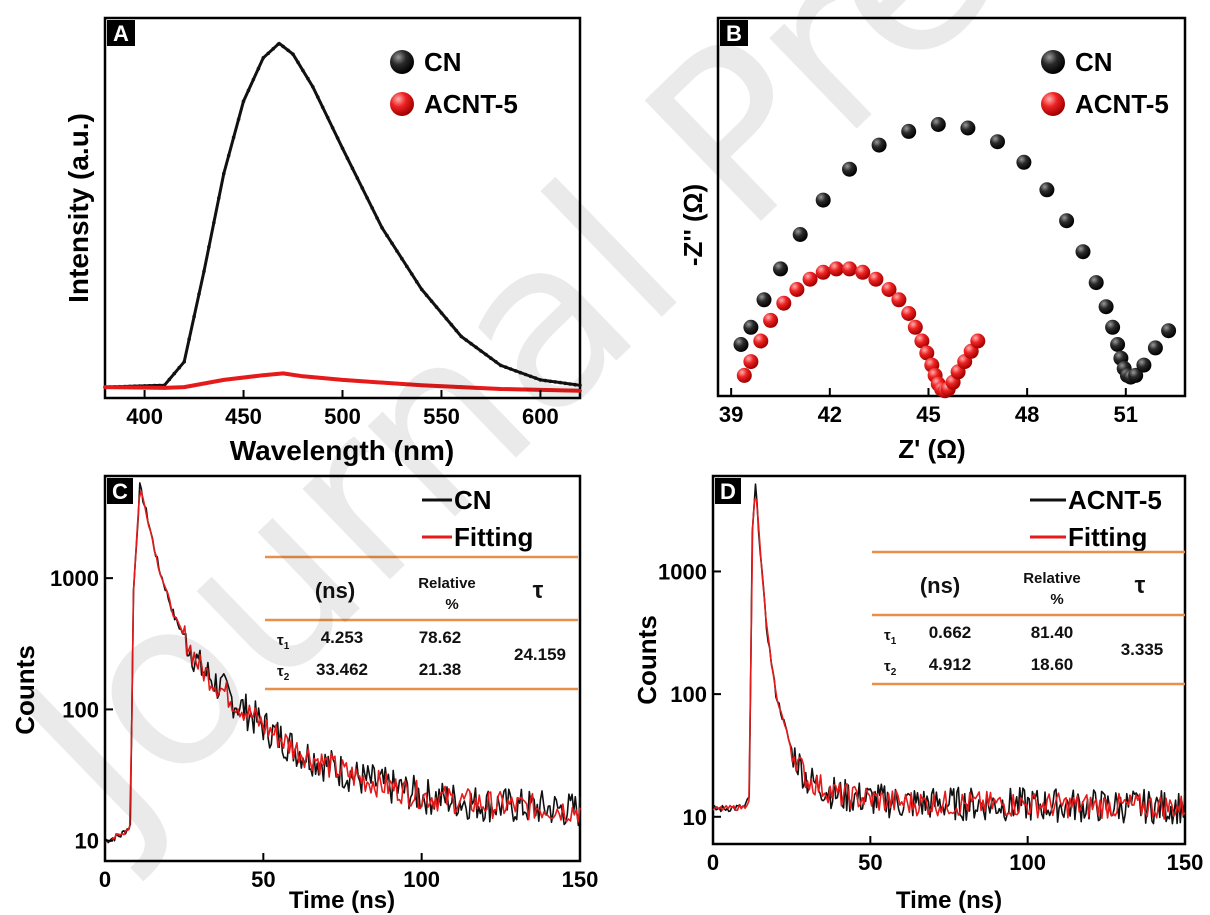  What do you see at coordinates (950, 664) in the screenshot?
I see `table-cell: 4.912` at bounding box center [950, 664].